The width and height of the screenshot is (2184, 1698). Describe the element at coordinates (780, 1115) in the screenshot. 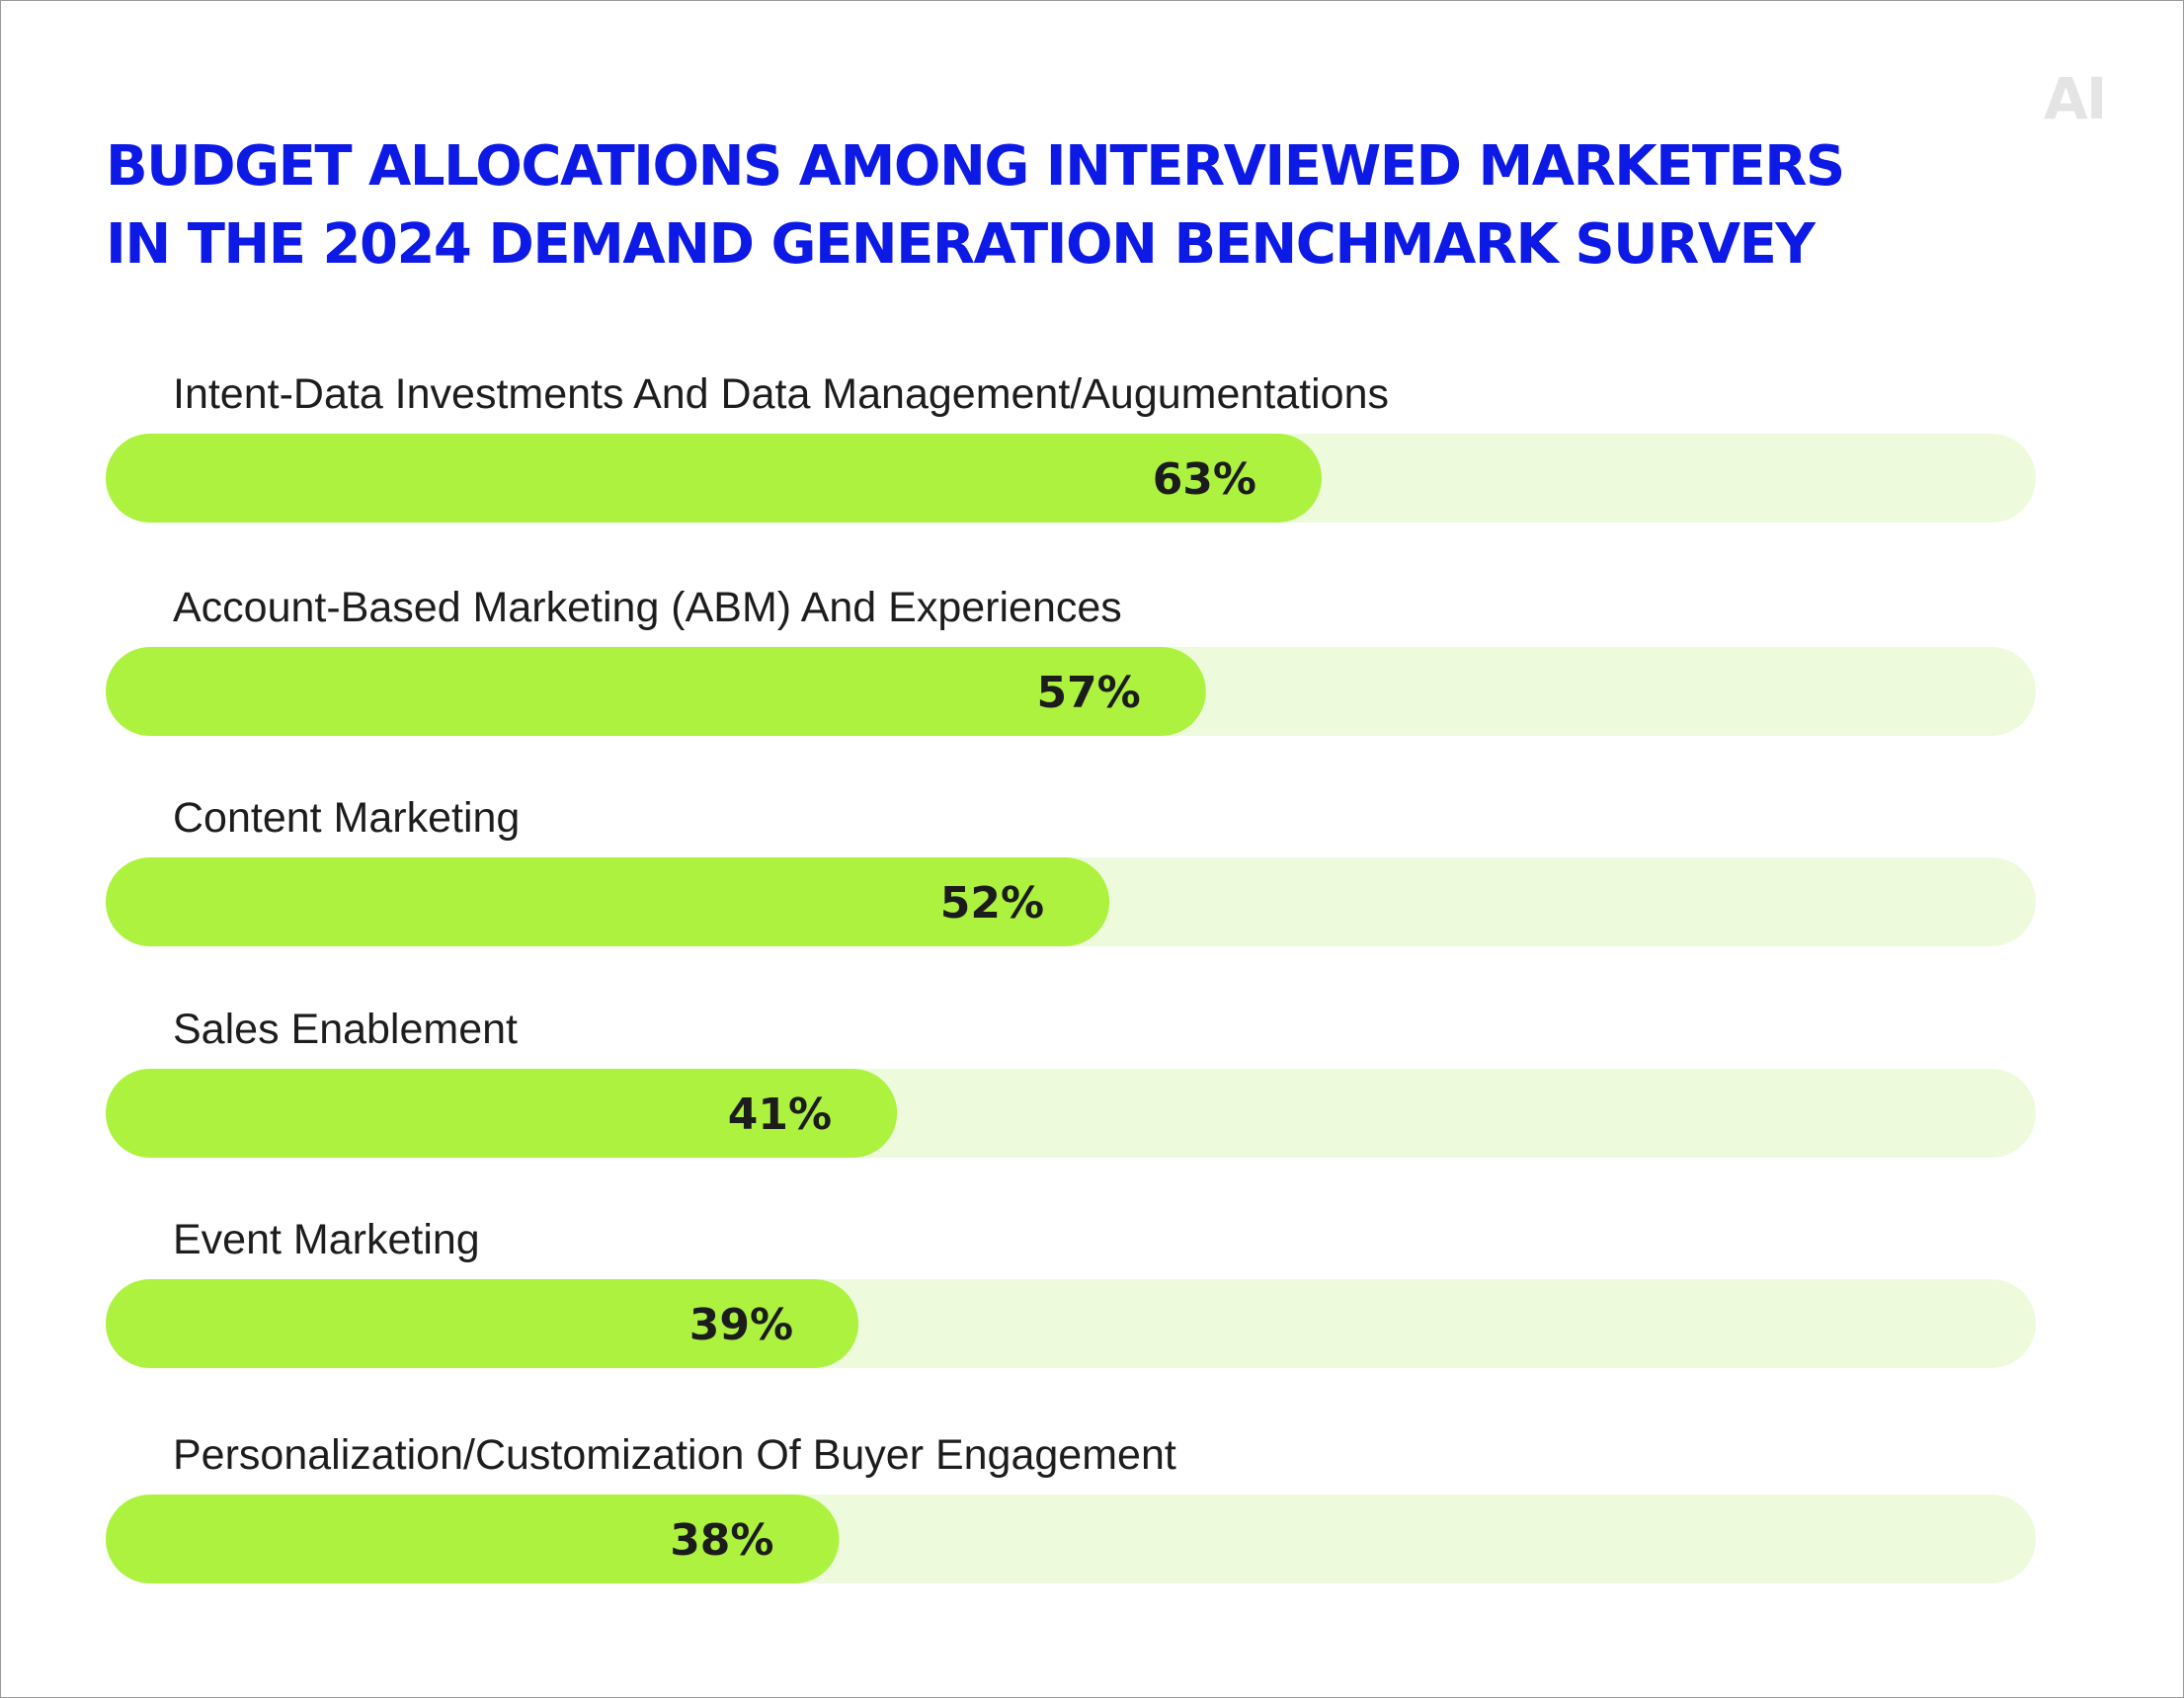

I see `value-label: 41%` at that location.